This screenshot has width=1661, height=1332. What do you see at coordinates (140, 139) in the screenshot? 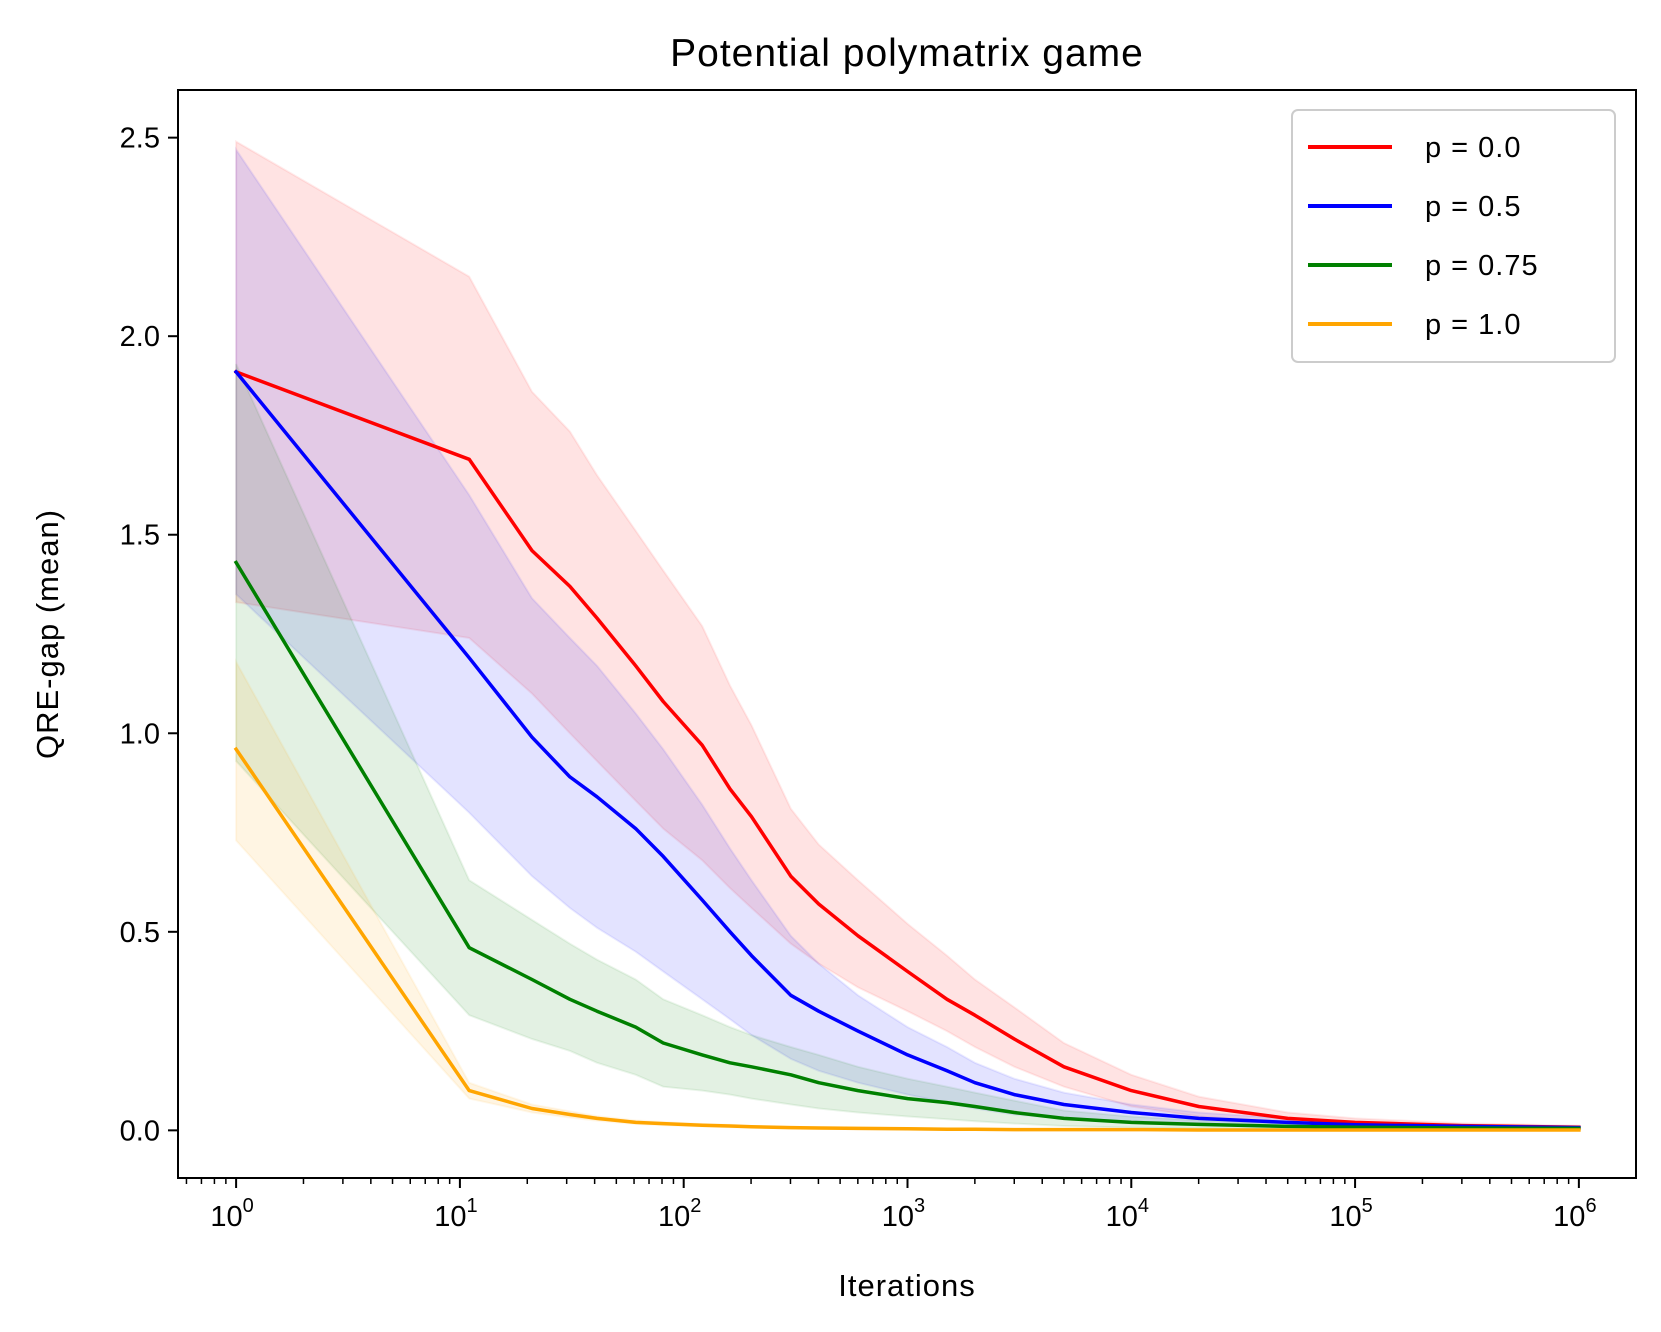
I see `y-tick-label: 2.5` at bounding box center [140, 139].